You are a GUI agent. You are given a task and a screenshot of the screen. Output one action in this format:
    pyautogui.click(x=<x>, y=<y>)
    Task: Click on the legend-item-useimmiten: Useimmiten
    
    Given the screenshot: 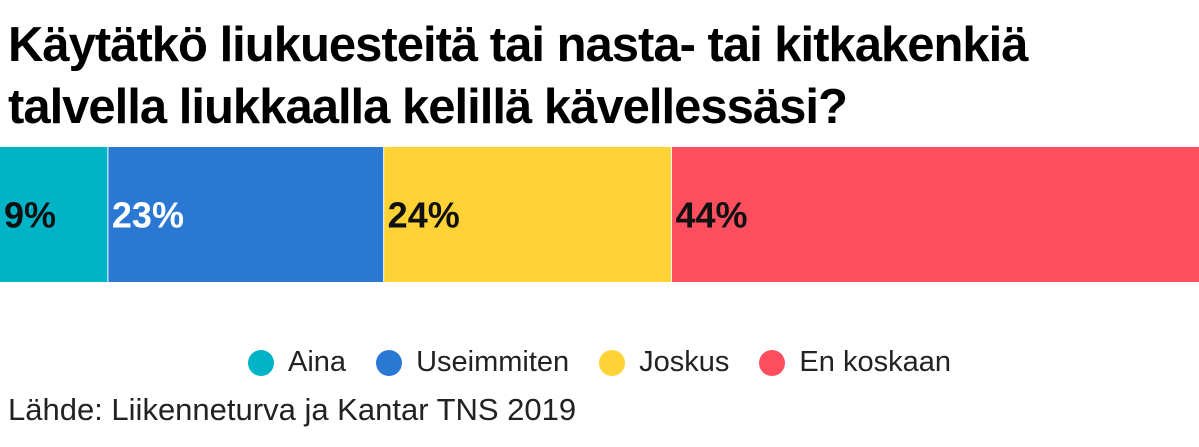 What is the action you would take?
    pyautogui.click(x=472, y=362)
    